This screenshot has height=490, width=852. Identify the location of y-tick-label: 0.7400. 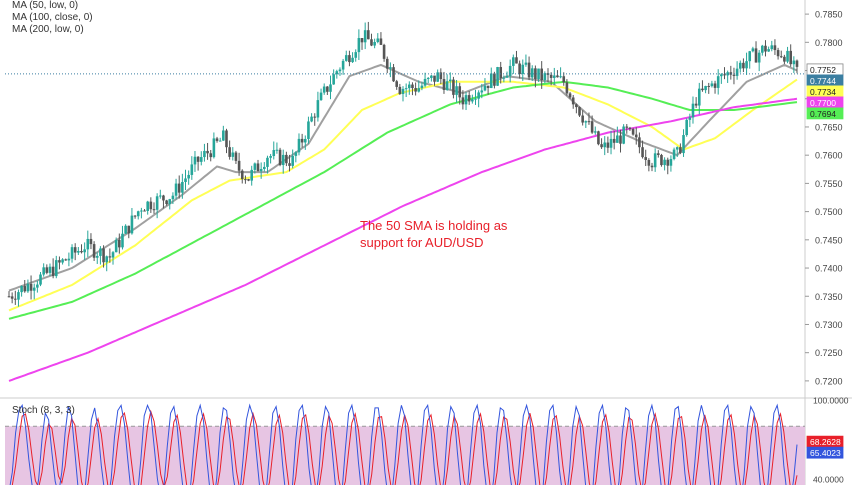
(829, 269).